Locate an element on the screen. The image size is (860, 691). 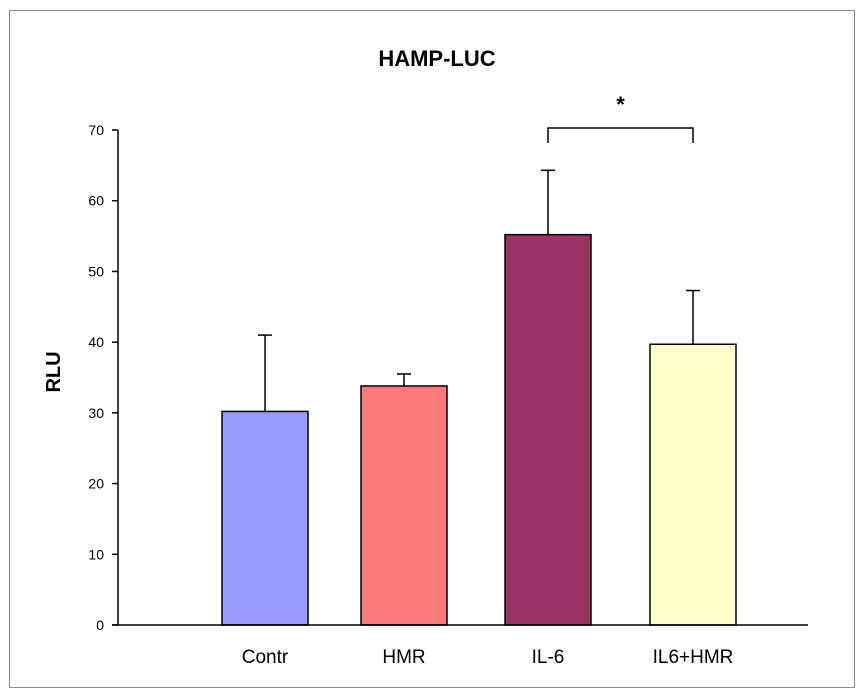
x-tick-label: Contr is located at coordinates (265, 657).